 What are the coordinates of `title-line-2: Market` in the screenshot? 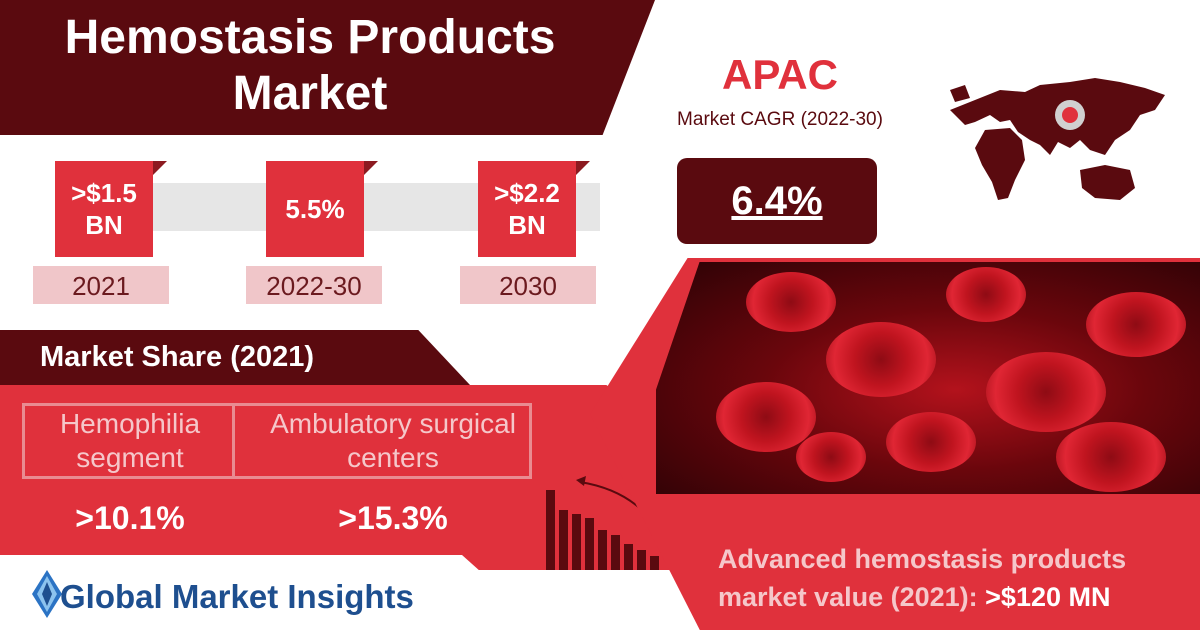 It's located at (310, 93).